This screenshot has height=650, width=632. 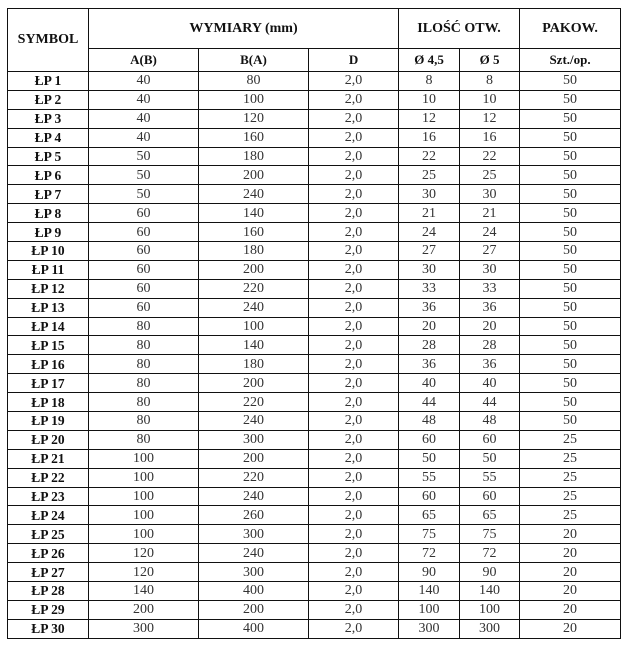 I want to click on table-row: ŁP 19 80 240 2,0 48 48 50, so click(x=314, y=421).